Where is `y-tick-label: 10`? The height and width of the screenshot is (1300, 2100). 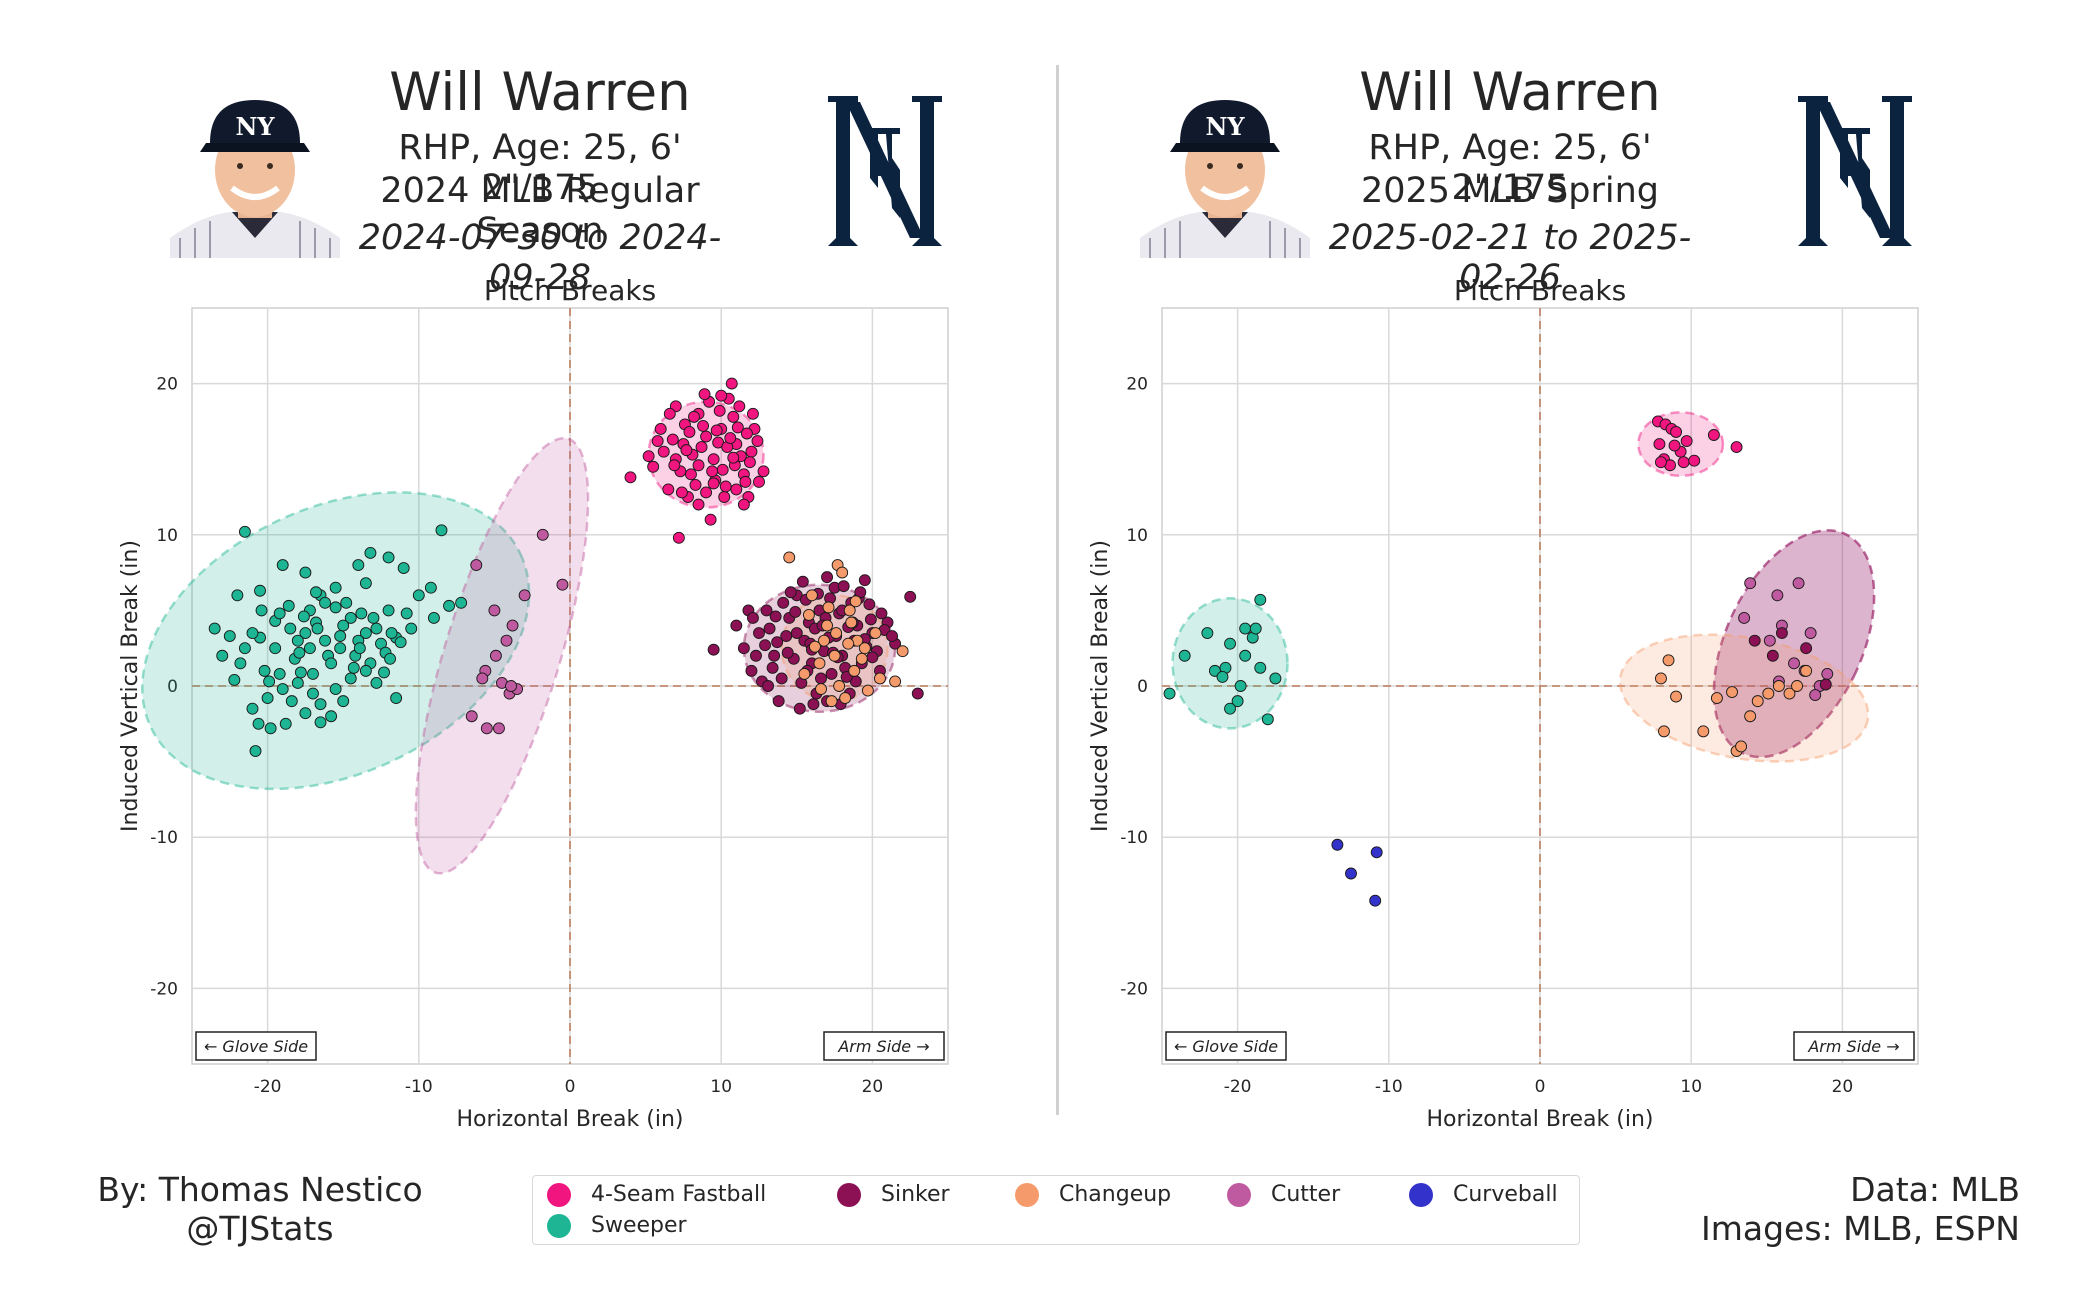 y-tick-label: 10 is located at coordinates (167, 536).